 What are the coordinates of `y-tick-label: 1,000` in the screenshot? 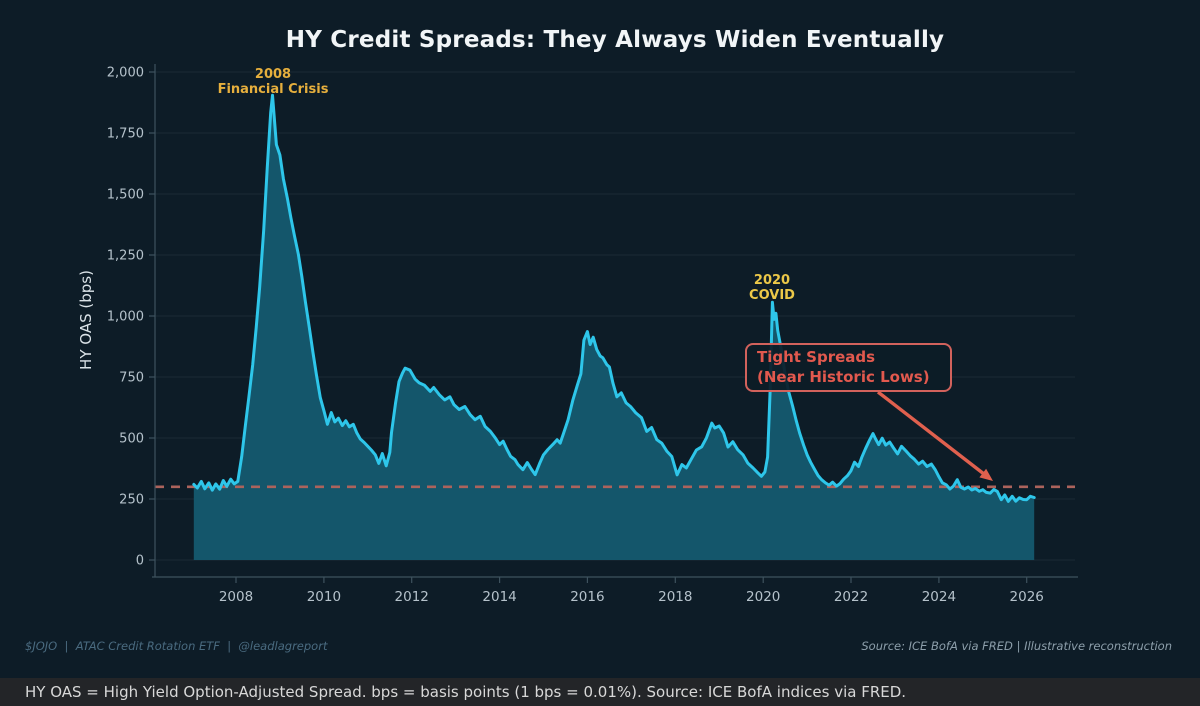 It's located at (125, 317).